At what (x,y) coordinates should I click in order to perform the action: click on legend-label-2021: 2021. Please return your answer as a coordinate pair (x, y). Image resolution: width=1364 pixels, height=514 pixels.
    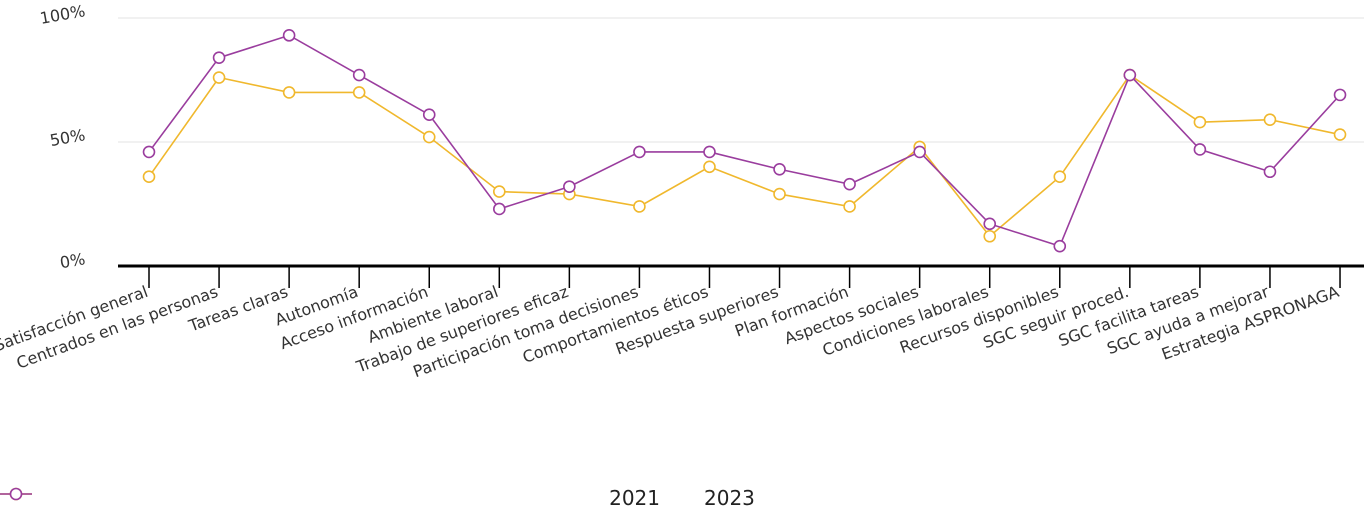
    Looking at the image, I should click on (634, 498).